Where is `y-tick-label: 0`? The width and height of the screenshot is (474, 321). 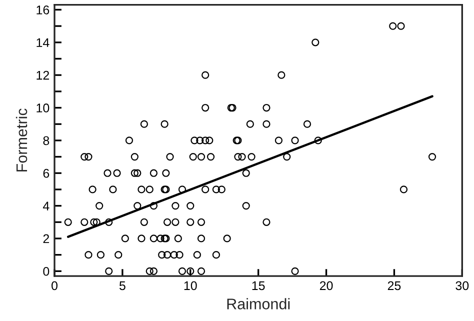 y-tick-label: 0 is located at coordinates (46, 271).